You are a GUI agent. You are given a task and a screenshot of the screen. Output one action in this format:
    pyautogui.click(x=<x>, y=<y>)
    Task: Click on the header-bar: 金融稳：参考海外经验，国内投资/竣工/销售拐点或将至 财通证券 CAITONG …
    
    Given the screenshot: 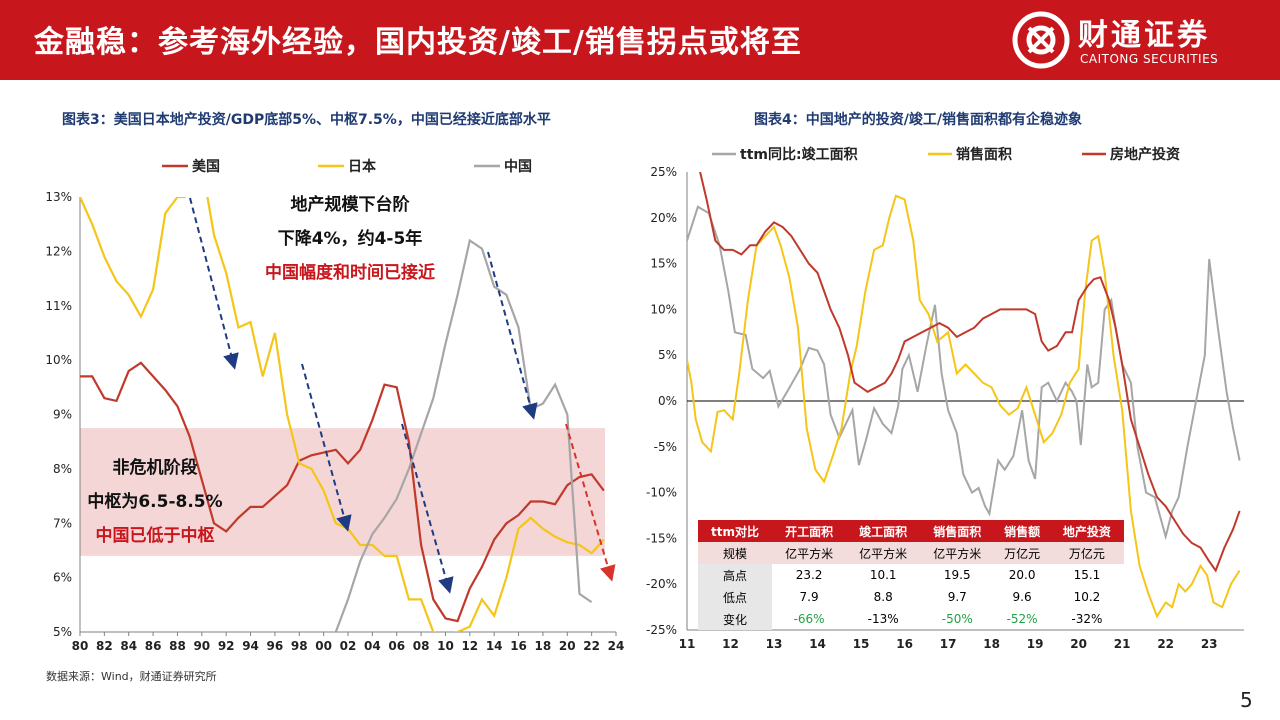 What is the action you would take?
    pyautogui.click(x=640, y=40)
    